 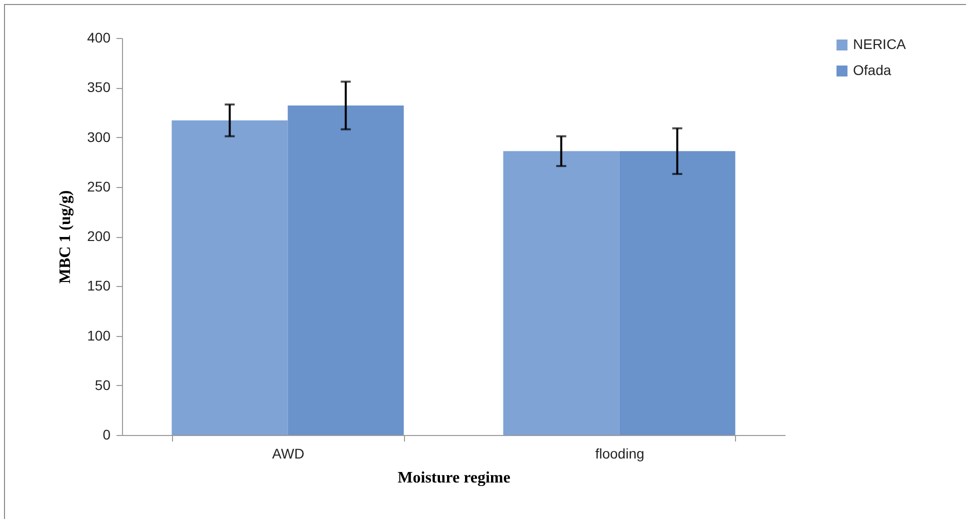 I want to click on y-axis-title: MBC 1 (ug/g), so click(x=65, y=237).